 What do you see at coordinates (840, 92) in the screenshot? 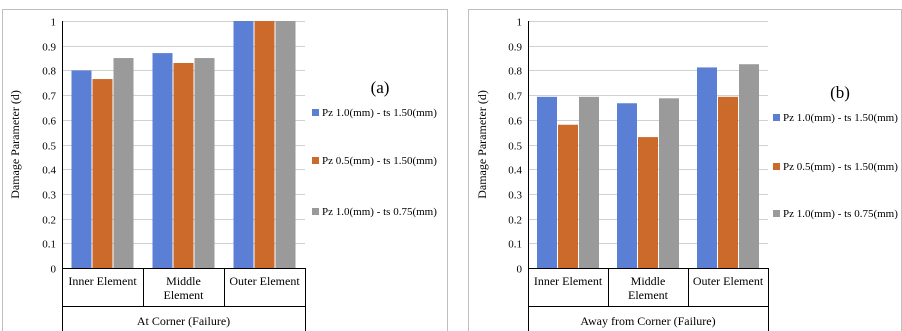
I see `panel-label: (b)` at bounding box center [840, 92].